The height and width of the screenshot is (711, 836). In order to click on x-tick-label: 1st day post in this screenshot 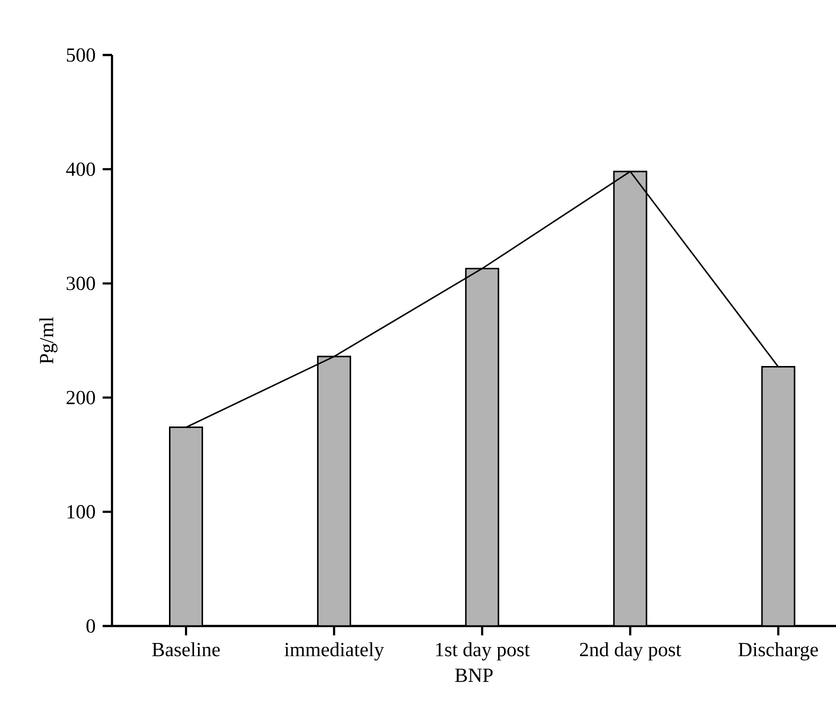, I will do `click(483, 651)`.